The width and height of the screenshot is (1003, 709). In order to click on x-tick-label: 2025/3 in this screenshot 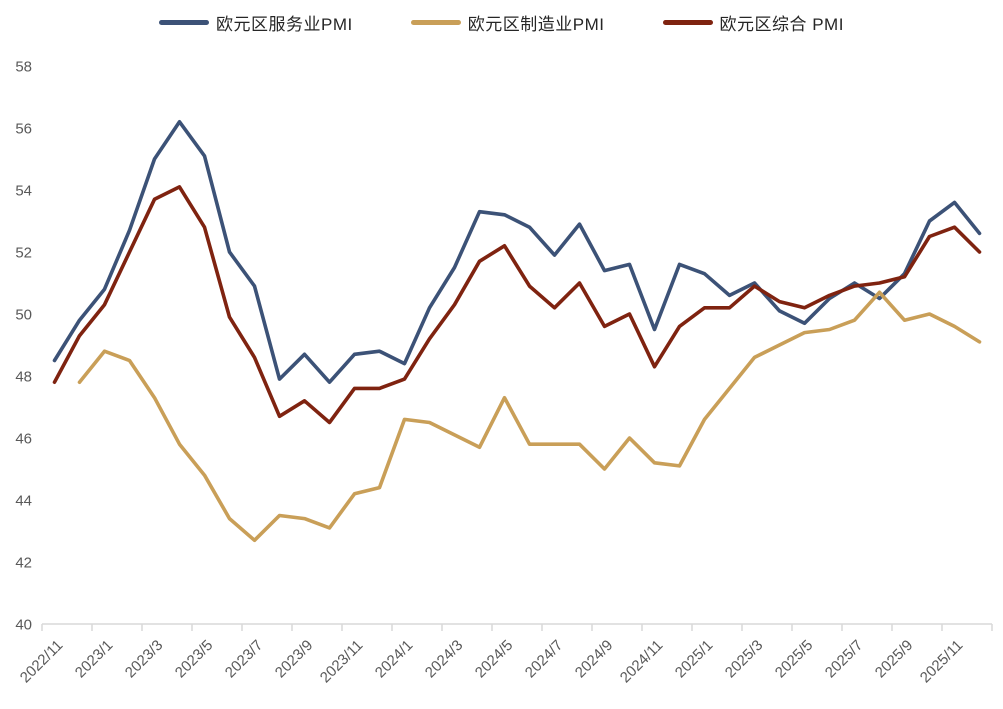, I will do `click(744, 659)`.